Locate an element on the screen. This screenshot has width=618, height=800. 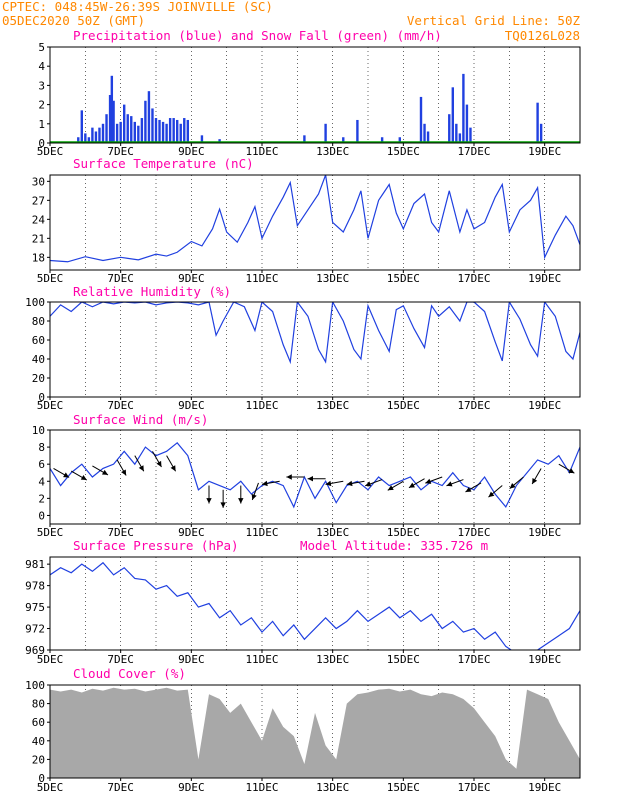
cloud-xtick-label: 17DEC is located at coordinates (473, 787).